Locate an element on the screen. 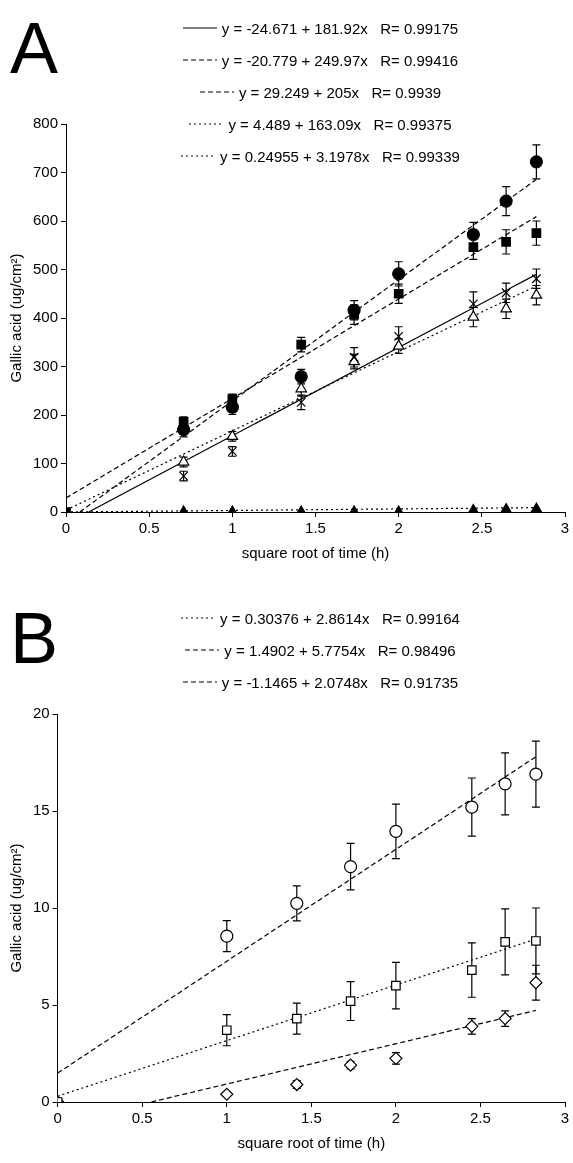  chart-title: A is located at coordinates (34, 48).